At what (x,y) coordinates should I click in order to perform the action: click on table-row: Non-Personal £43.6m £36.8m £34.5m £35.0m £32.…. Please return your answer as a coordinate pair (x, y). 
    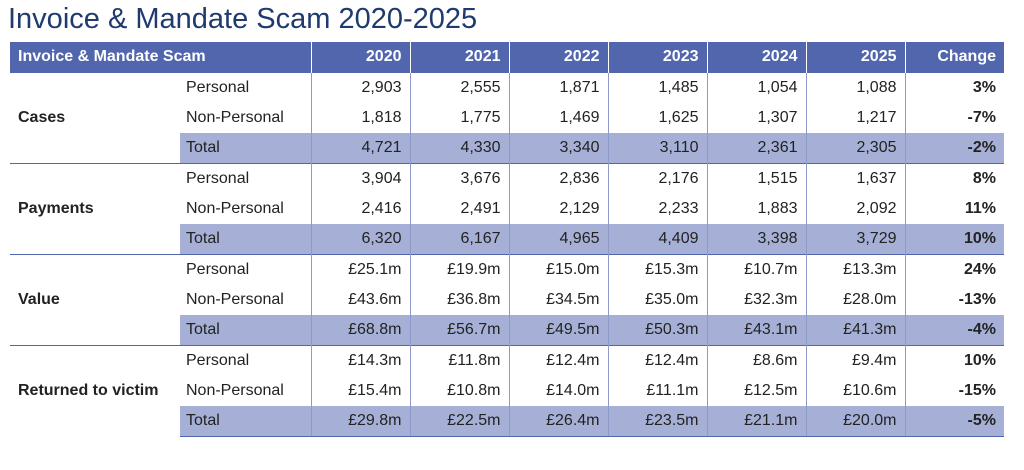
    Looking at the image, I should click on (507, 300).